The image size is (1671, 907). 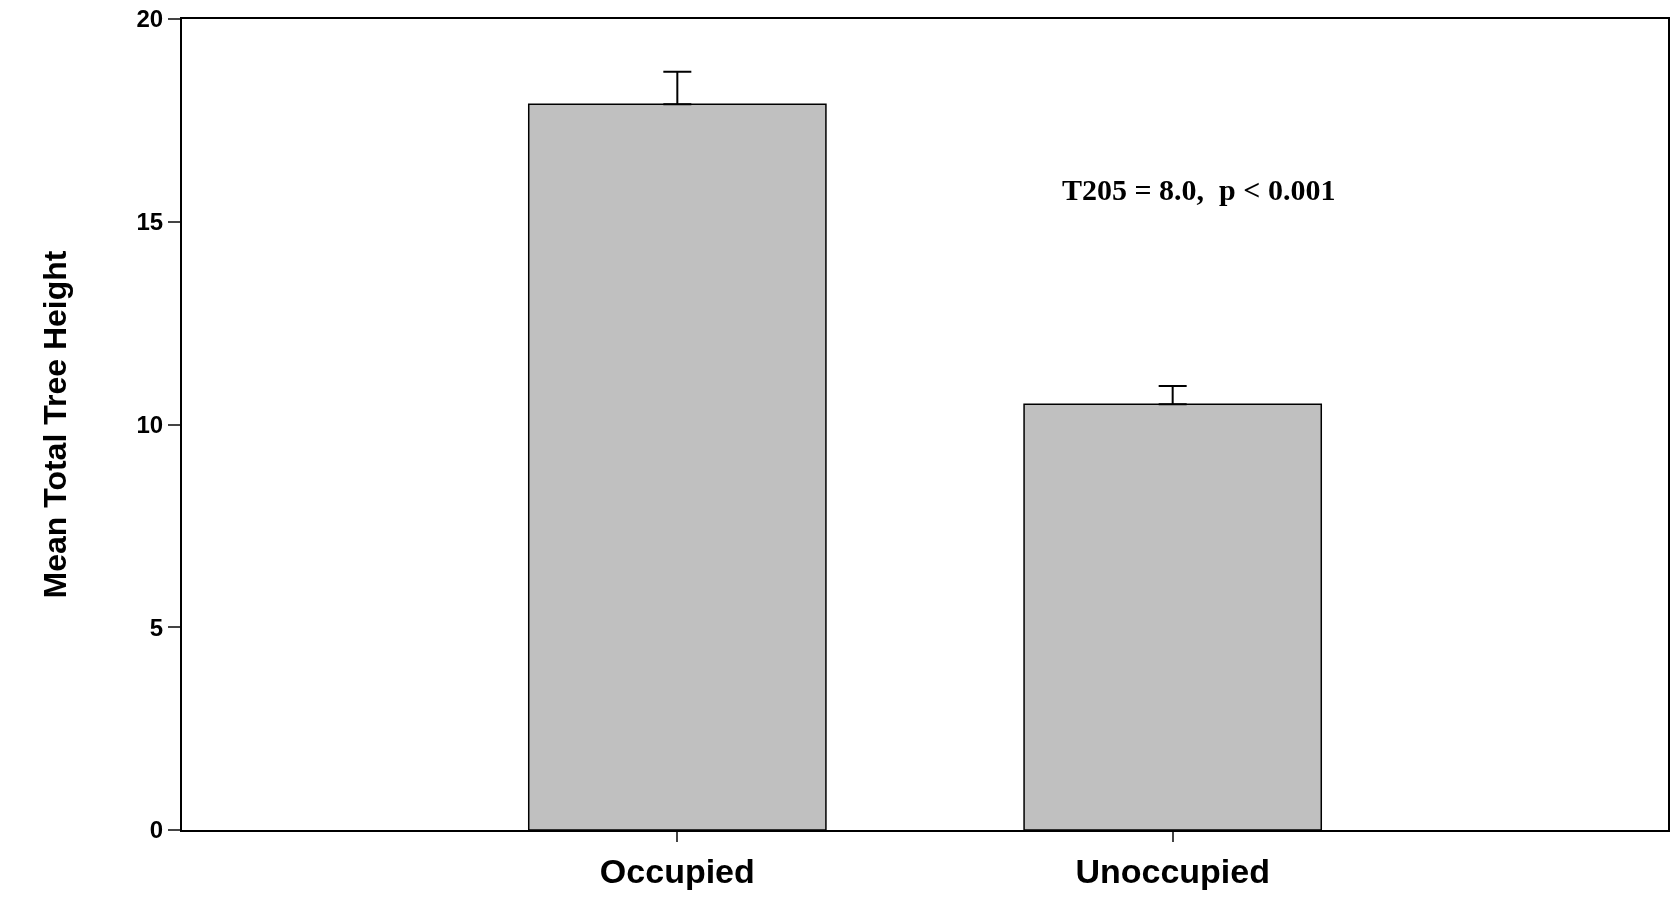 What do you see at coordinates (156, 627) in the screenshot?
I see `y-tick-label: 5` at bounding box center [156, 627].